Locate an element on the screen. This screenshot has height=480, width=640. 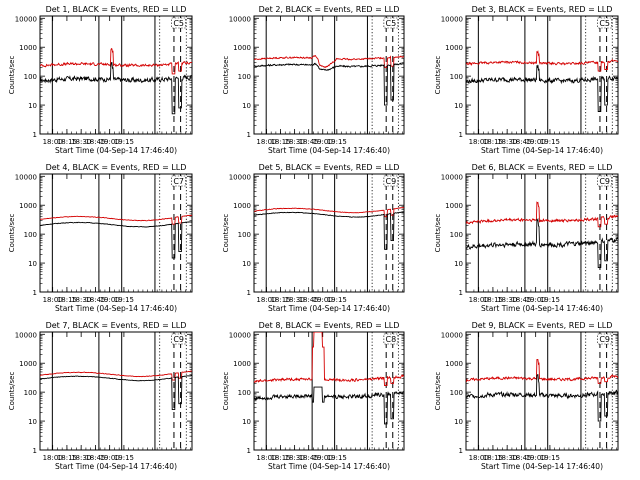
chart-title: Det 5, BLACK = Events, RED = LLD is located at coordinates (329, 167).